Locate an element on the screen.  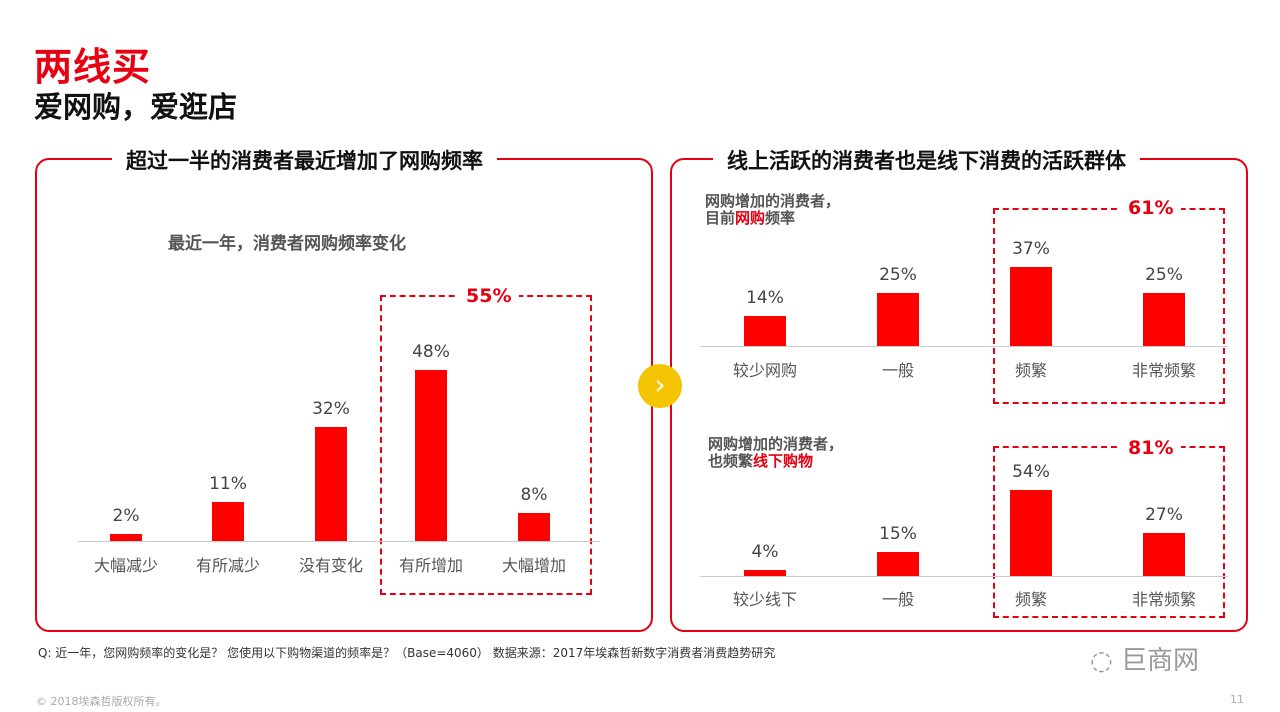
bottom-highlight-label: 81% is located at coordinates (1151, 448).